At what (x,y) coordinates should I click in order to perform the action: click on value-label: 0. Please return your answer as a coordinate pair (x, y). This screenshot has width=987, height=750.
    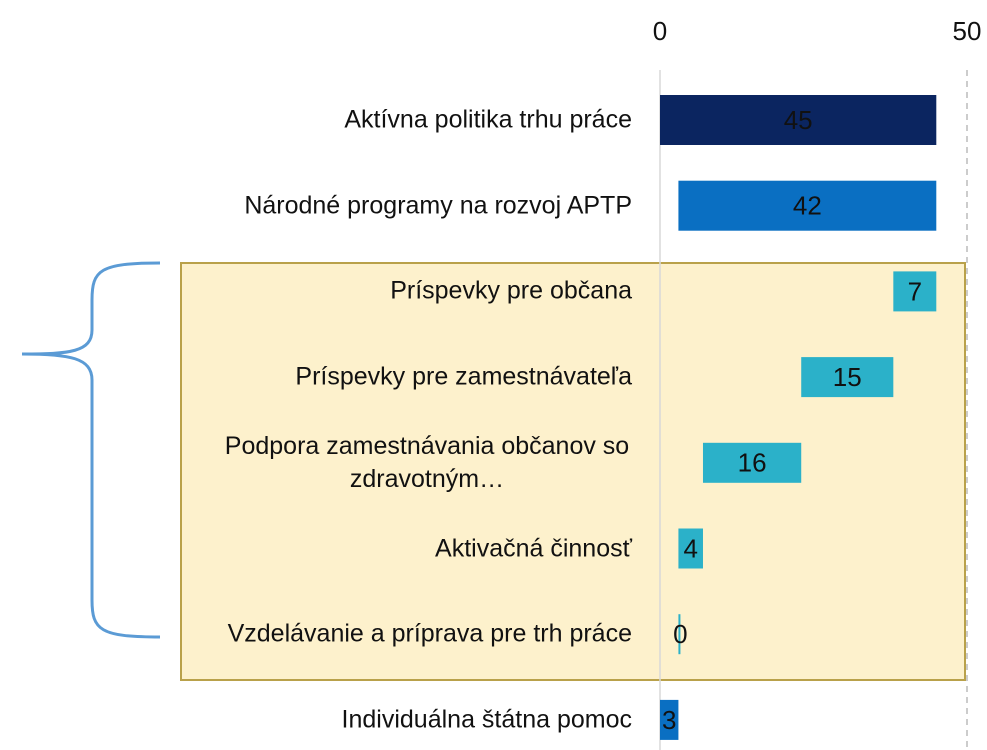
    Looking at the image, I should click on (680, 634).